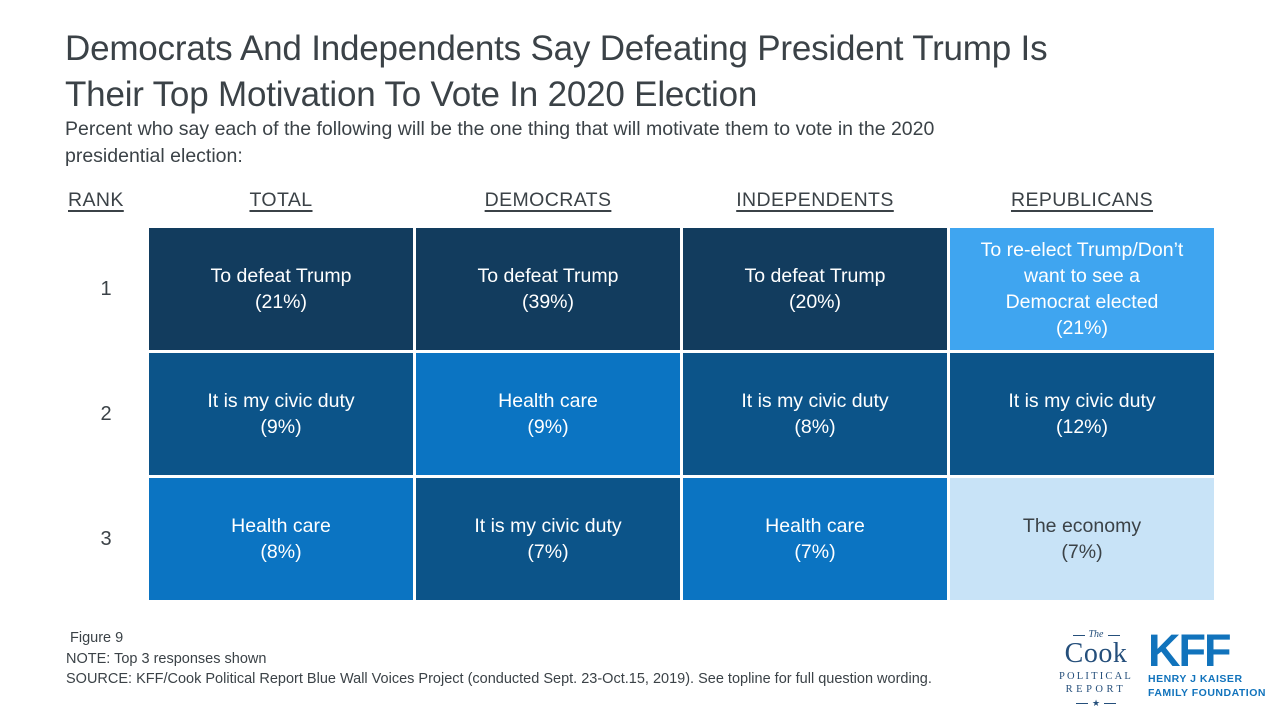 The height and width of the screenshot is (720, 1280). What do you see at coordinates (1082, 539) in the screenshot?
I see `table-cell-republicans-rank3: The economy (7%)` at bounding box center [1082, 539].